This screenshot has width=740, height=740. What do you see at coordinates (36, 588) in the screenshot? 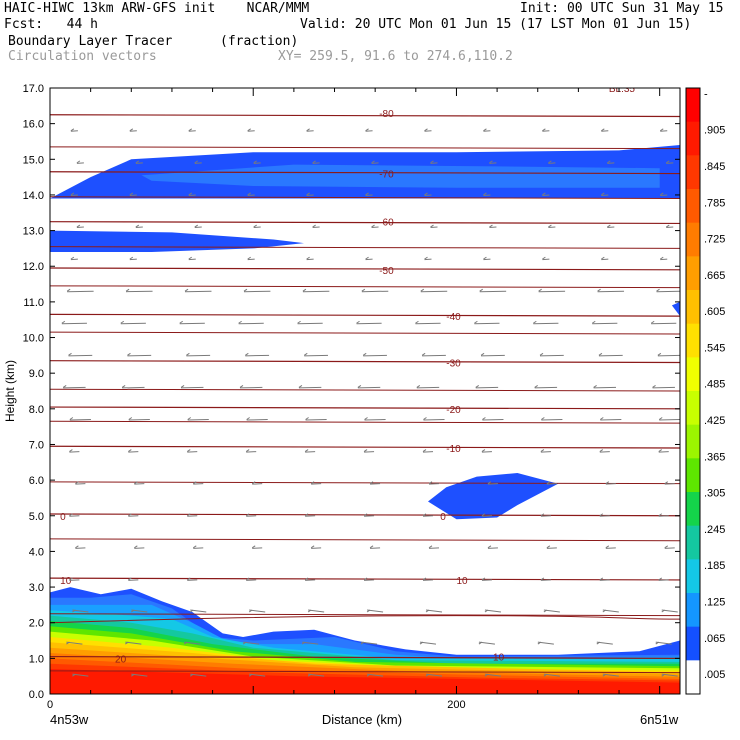
I see `y-tick-label: 3.0` at bounding box center [36, 588].